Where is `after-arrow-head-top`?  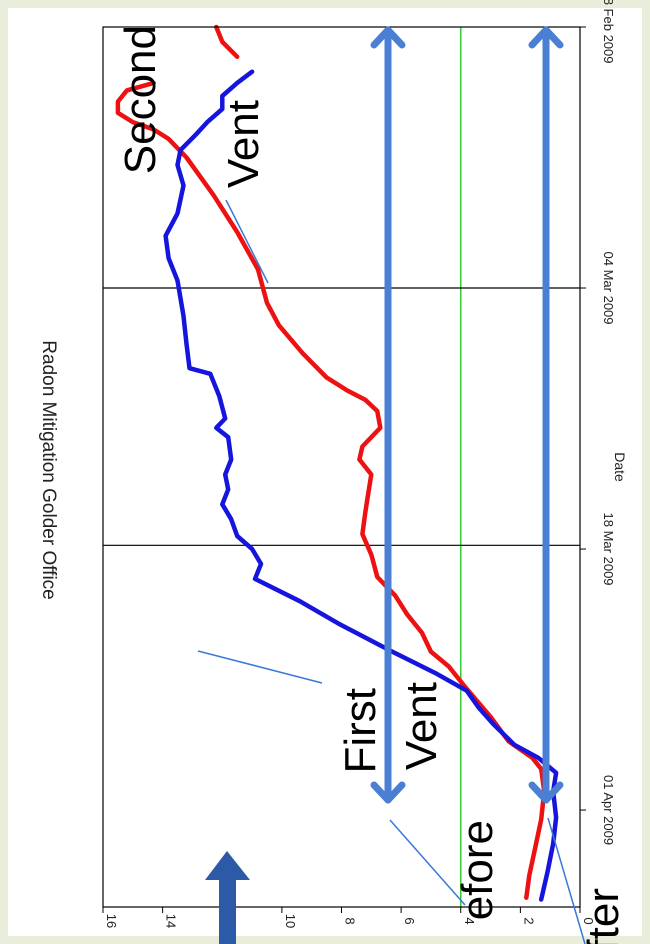 after-arrow-head-top is located at coordinates (546, 37).